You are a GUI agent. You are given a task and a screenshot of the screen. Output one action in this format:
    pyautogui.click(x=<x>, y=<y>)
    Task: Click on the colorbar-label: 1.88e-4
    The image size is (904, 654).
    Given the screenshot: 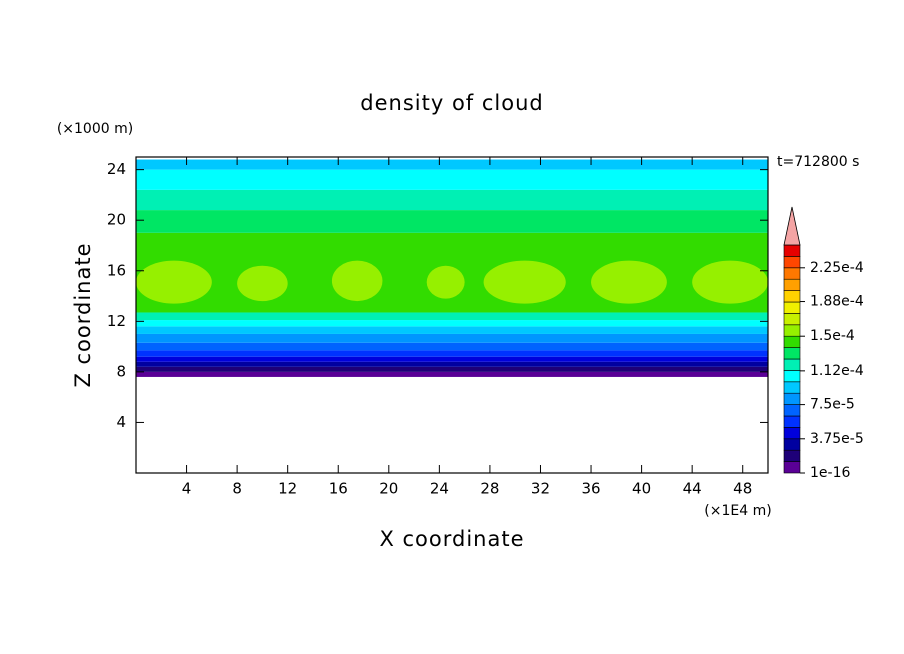 What is the action you would take?
    pyautogui.click(x=837, y=302)
    